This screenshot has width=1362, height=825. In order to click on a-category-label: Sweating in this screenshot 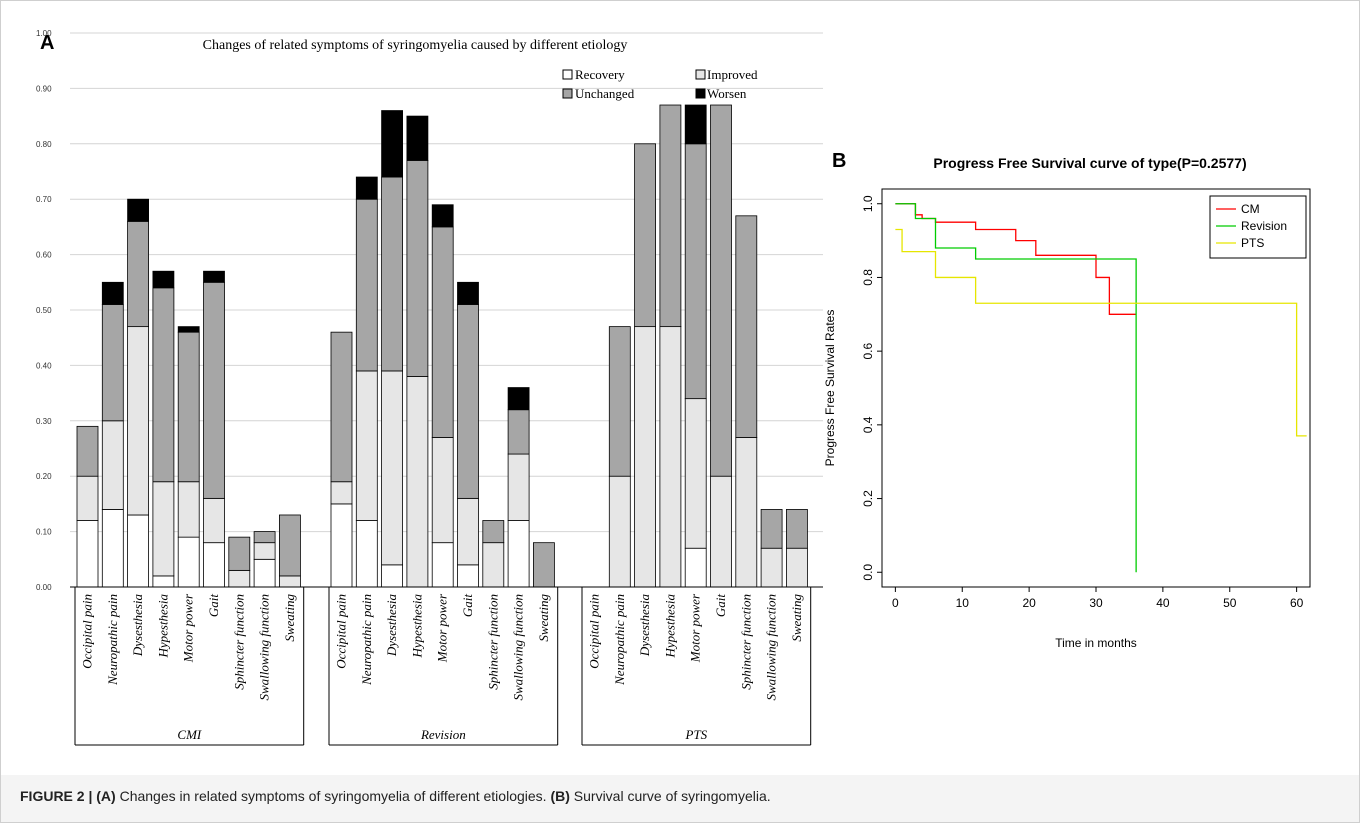, I will do `click(796, 618)`.